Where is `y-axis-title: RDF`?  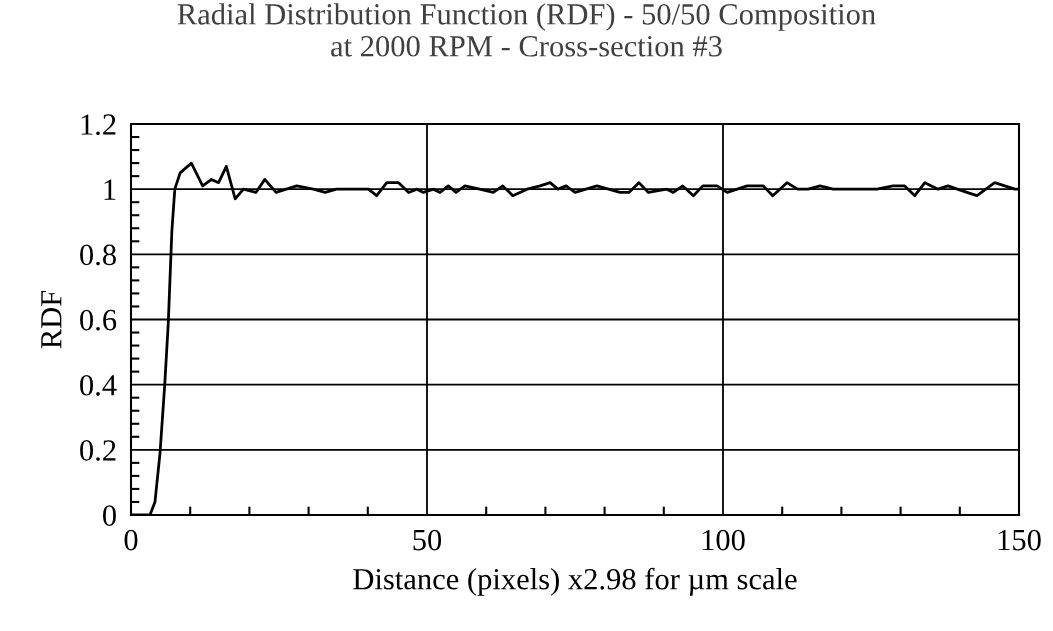 y-axis-title: RDF is located at coordinates (51, 319).